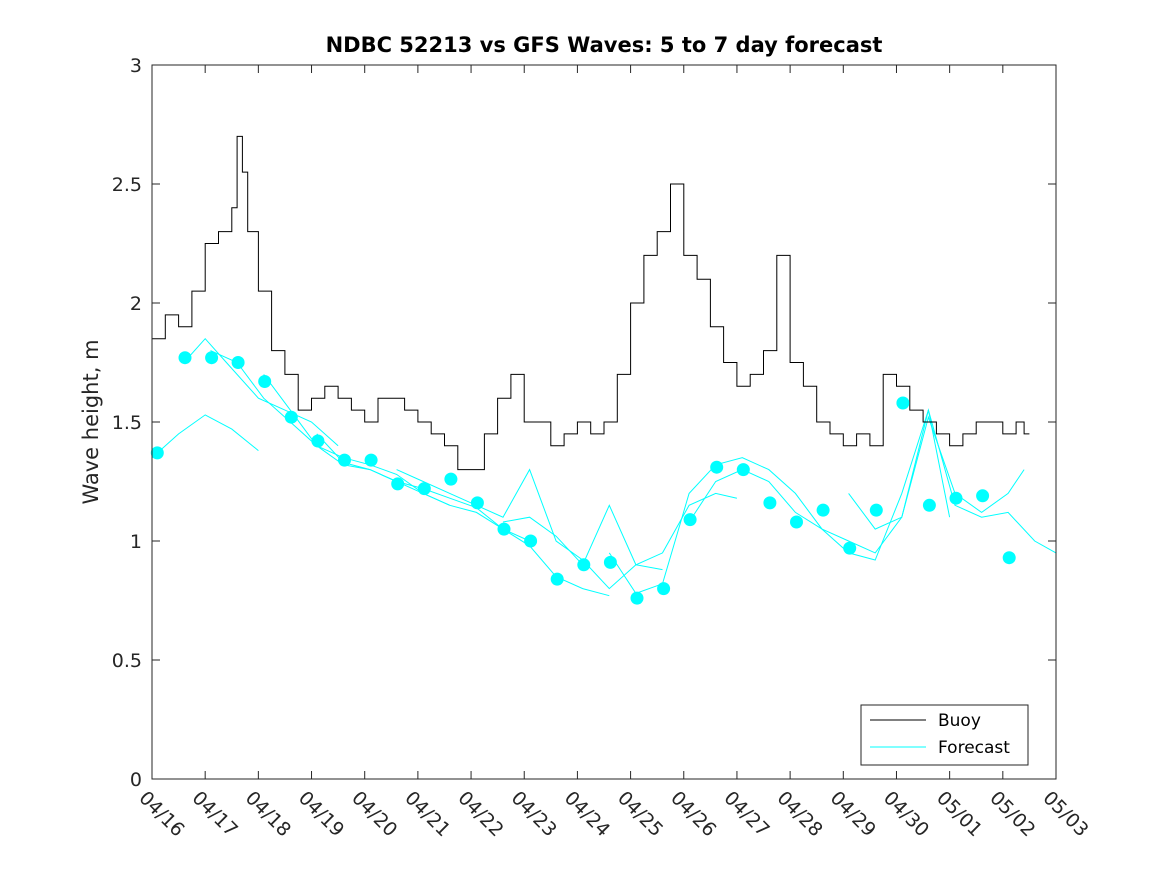  What do you see at coordinates (427, 814) in the screenshot?
I see `x-tick-label-5: 04/21` at bounding box center [427, 814].